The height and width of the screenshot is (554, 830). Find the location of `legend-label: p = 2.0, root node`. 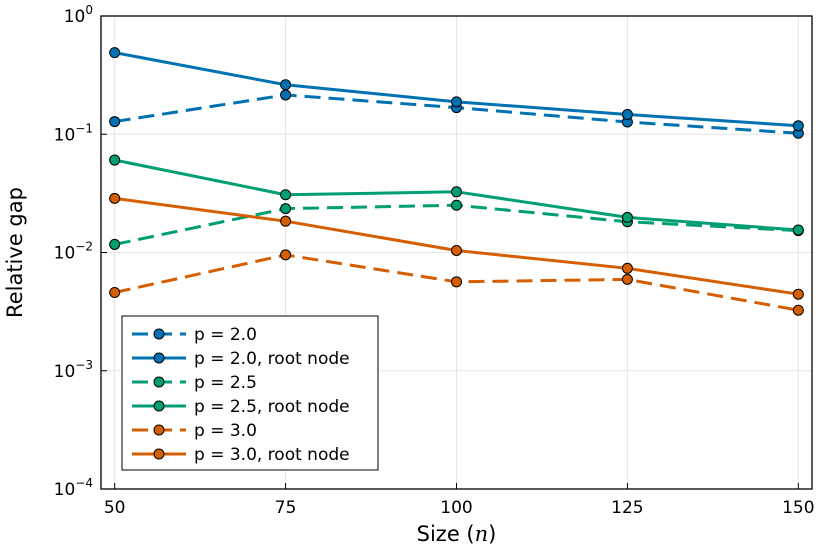

legend-label: p = 2.0, root node is located at coordinates (272, 359).